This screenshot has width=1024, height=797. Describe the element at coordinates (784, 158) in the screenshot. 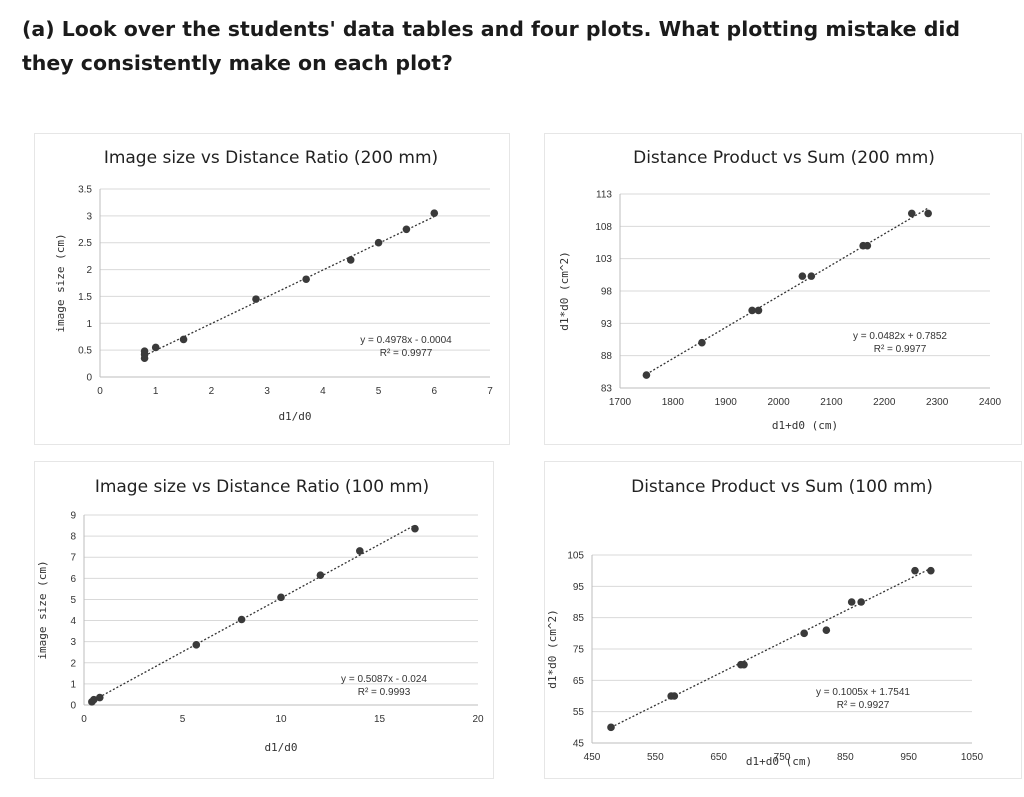

I see `chart-title: Distance Product vs Sum (200 mm)` at that location.